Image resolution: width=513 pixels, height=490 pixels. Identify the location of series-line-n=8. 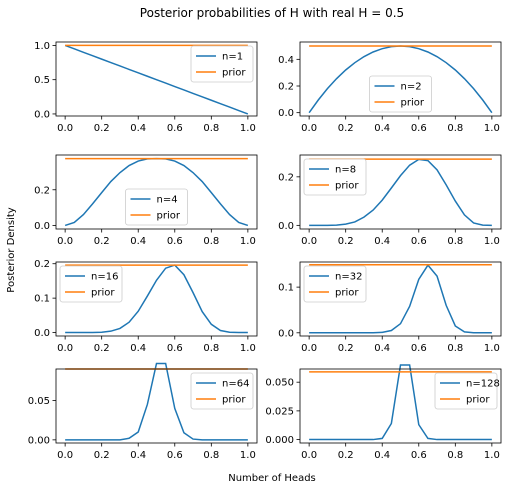
(400, 192).